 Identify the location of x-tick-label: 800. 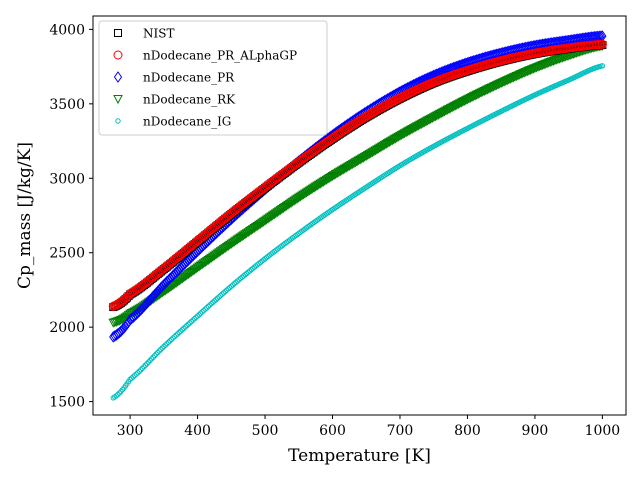
(467, 431).